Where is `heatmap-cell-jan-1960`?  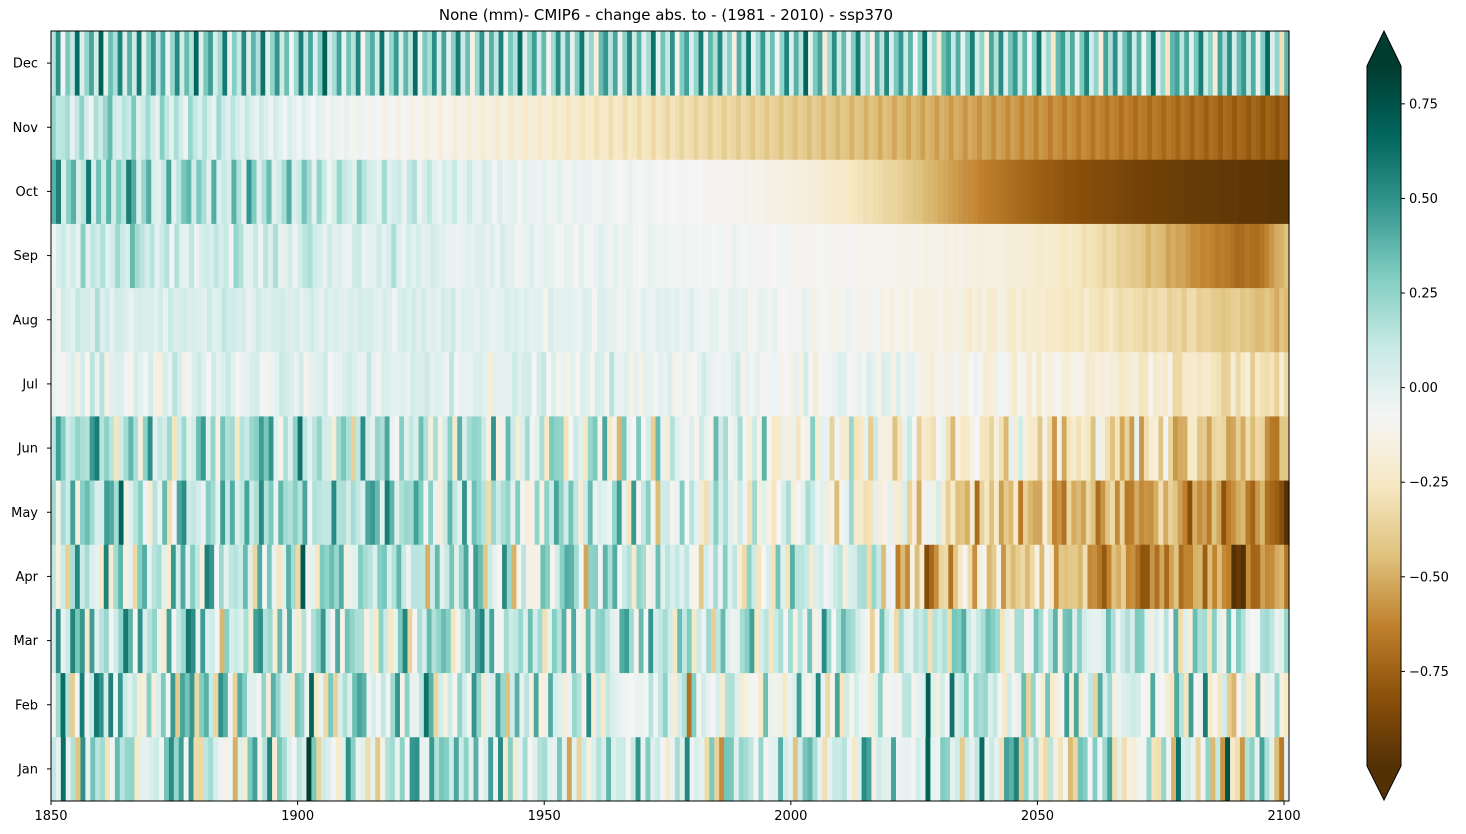
heatmap-cell-jan-1960 is located at coordinates (594, 769).